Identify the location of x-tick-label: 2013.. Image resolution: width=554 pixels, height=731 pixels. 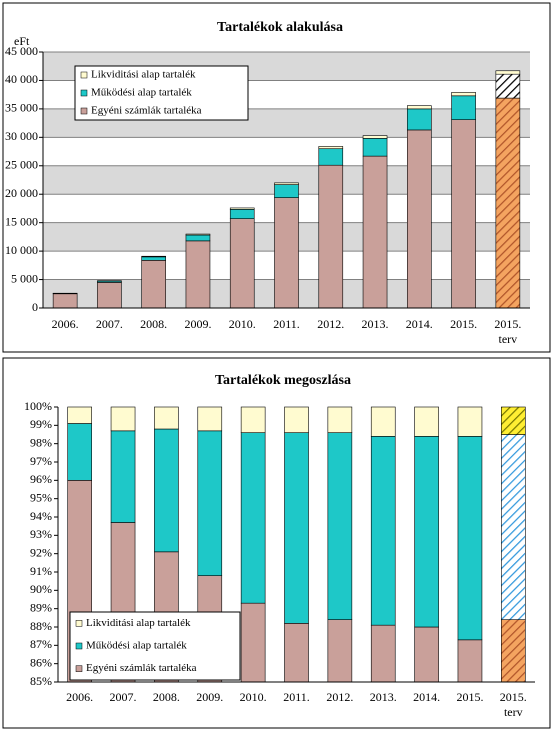
(375, 324).